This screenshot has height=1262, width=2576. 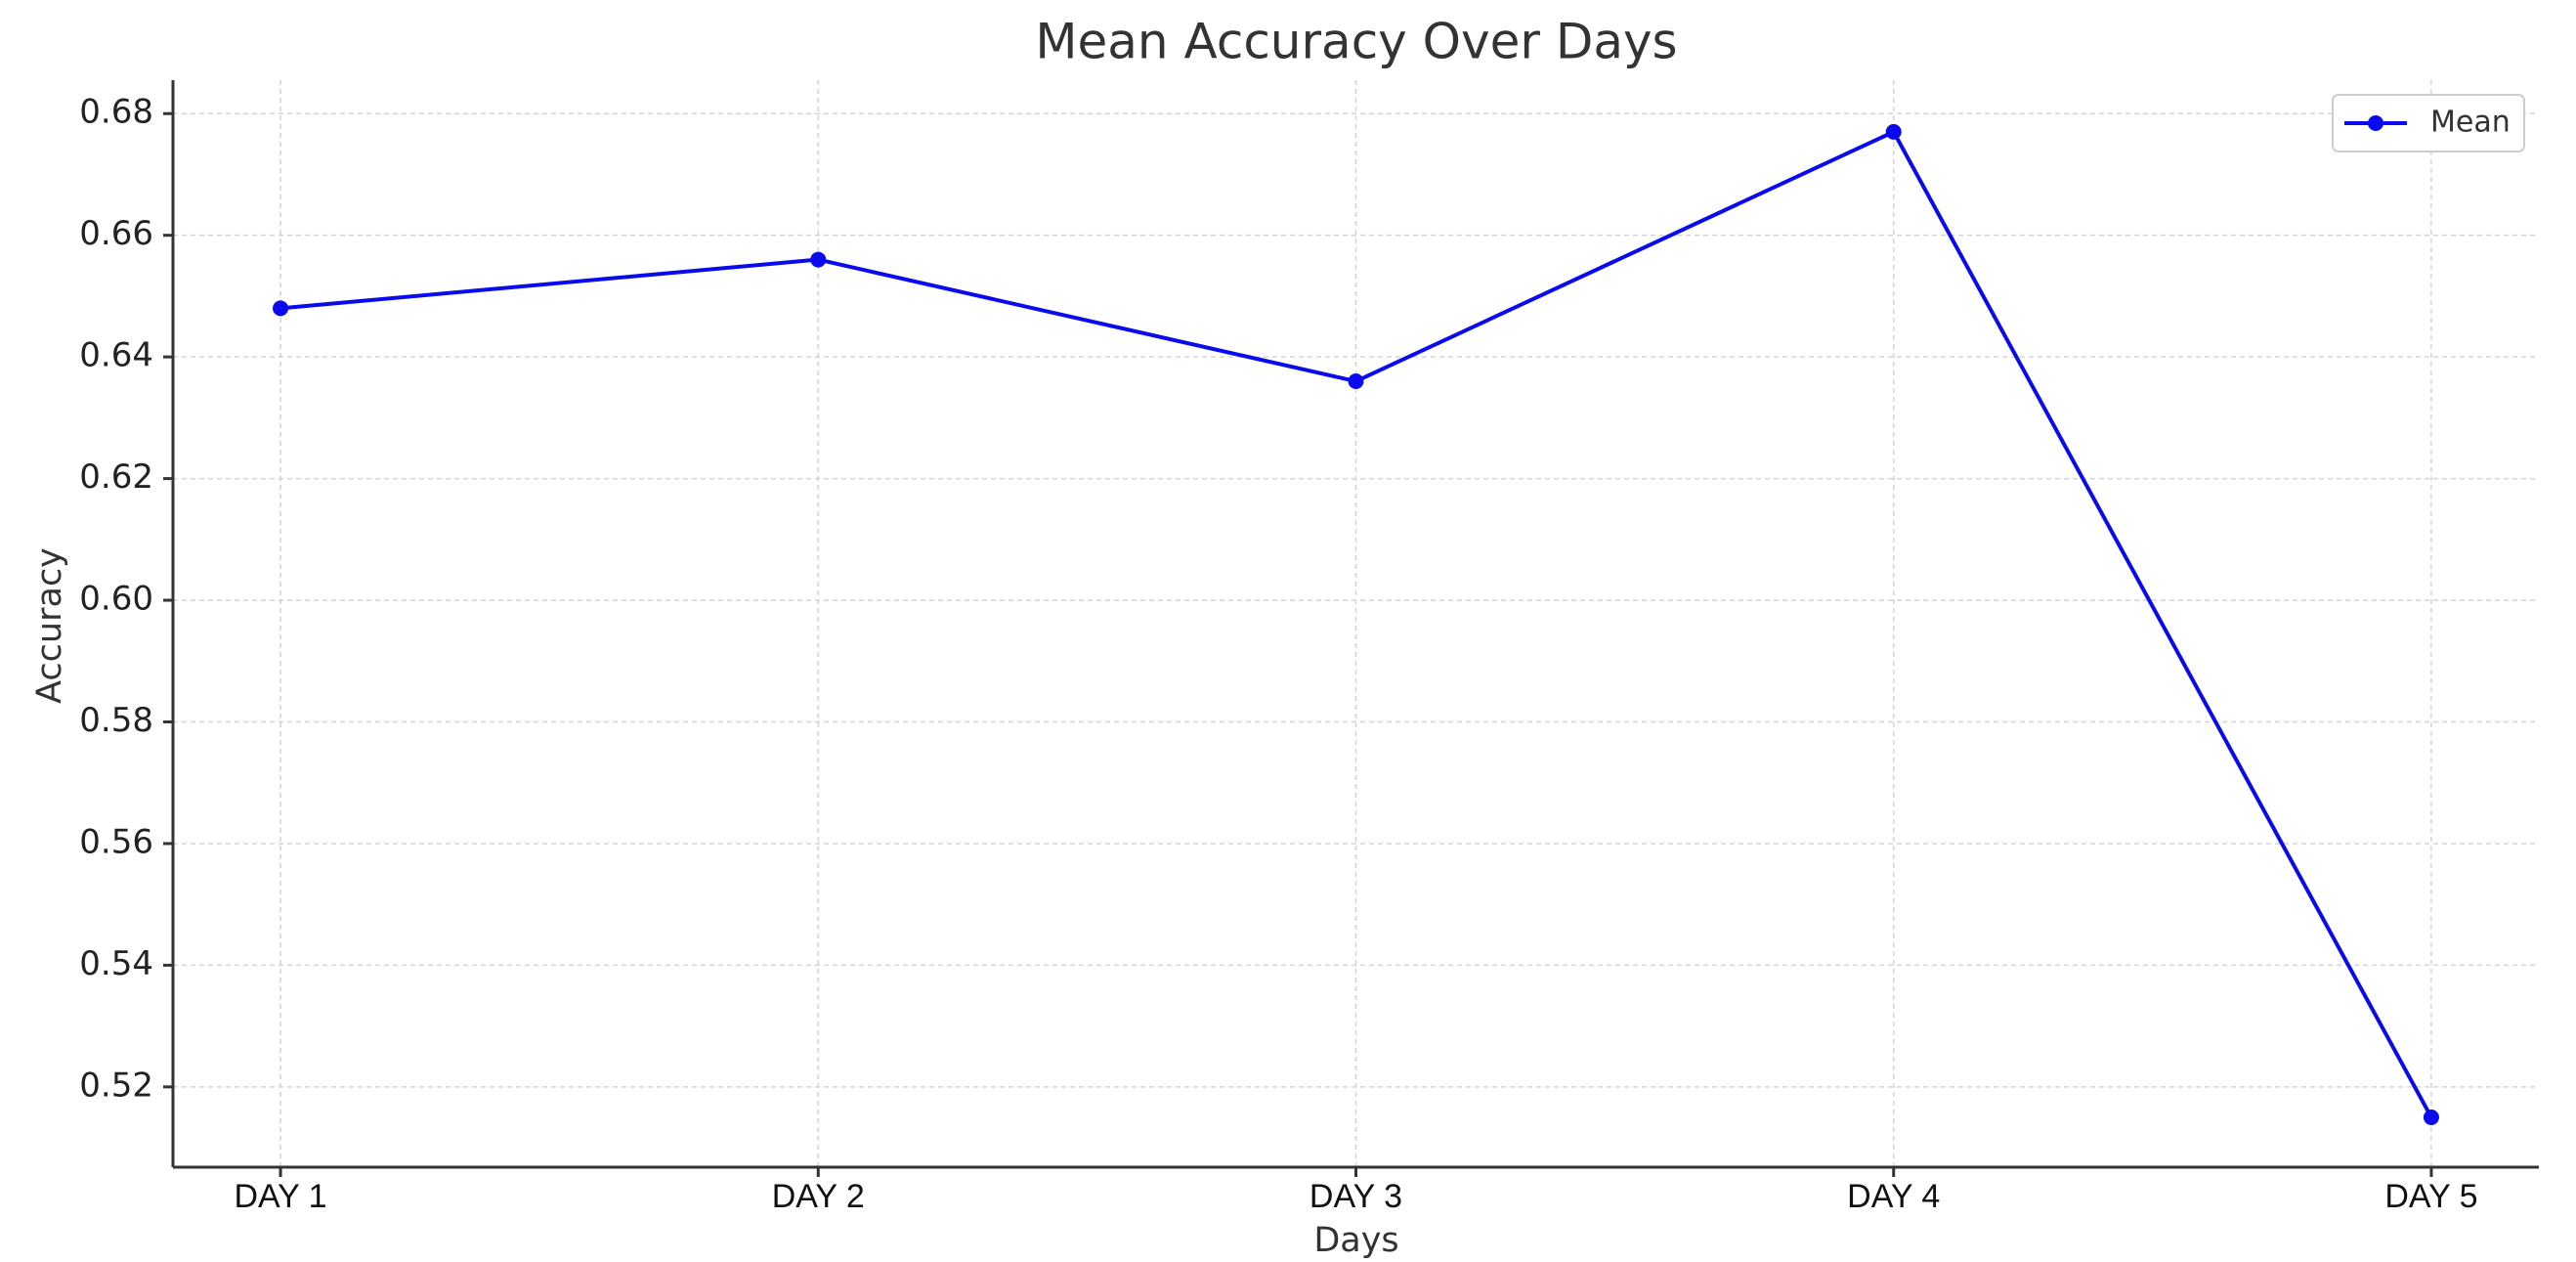 What do you see at coordinates (116, 599) in the screenshot?
I see `y-tick-label: 0.60` at bounding box center [116, 599].